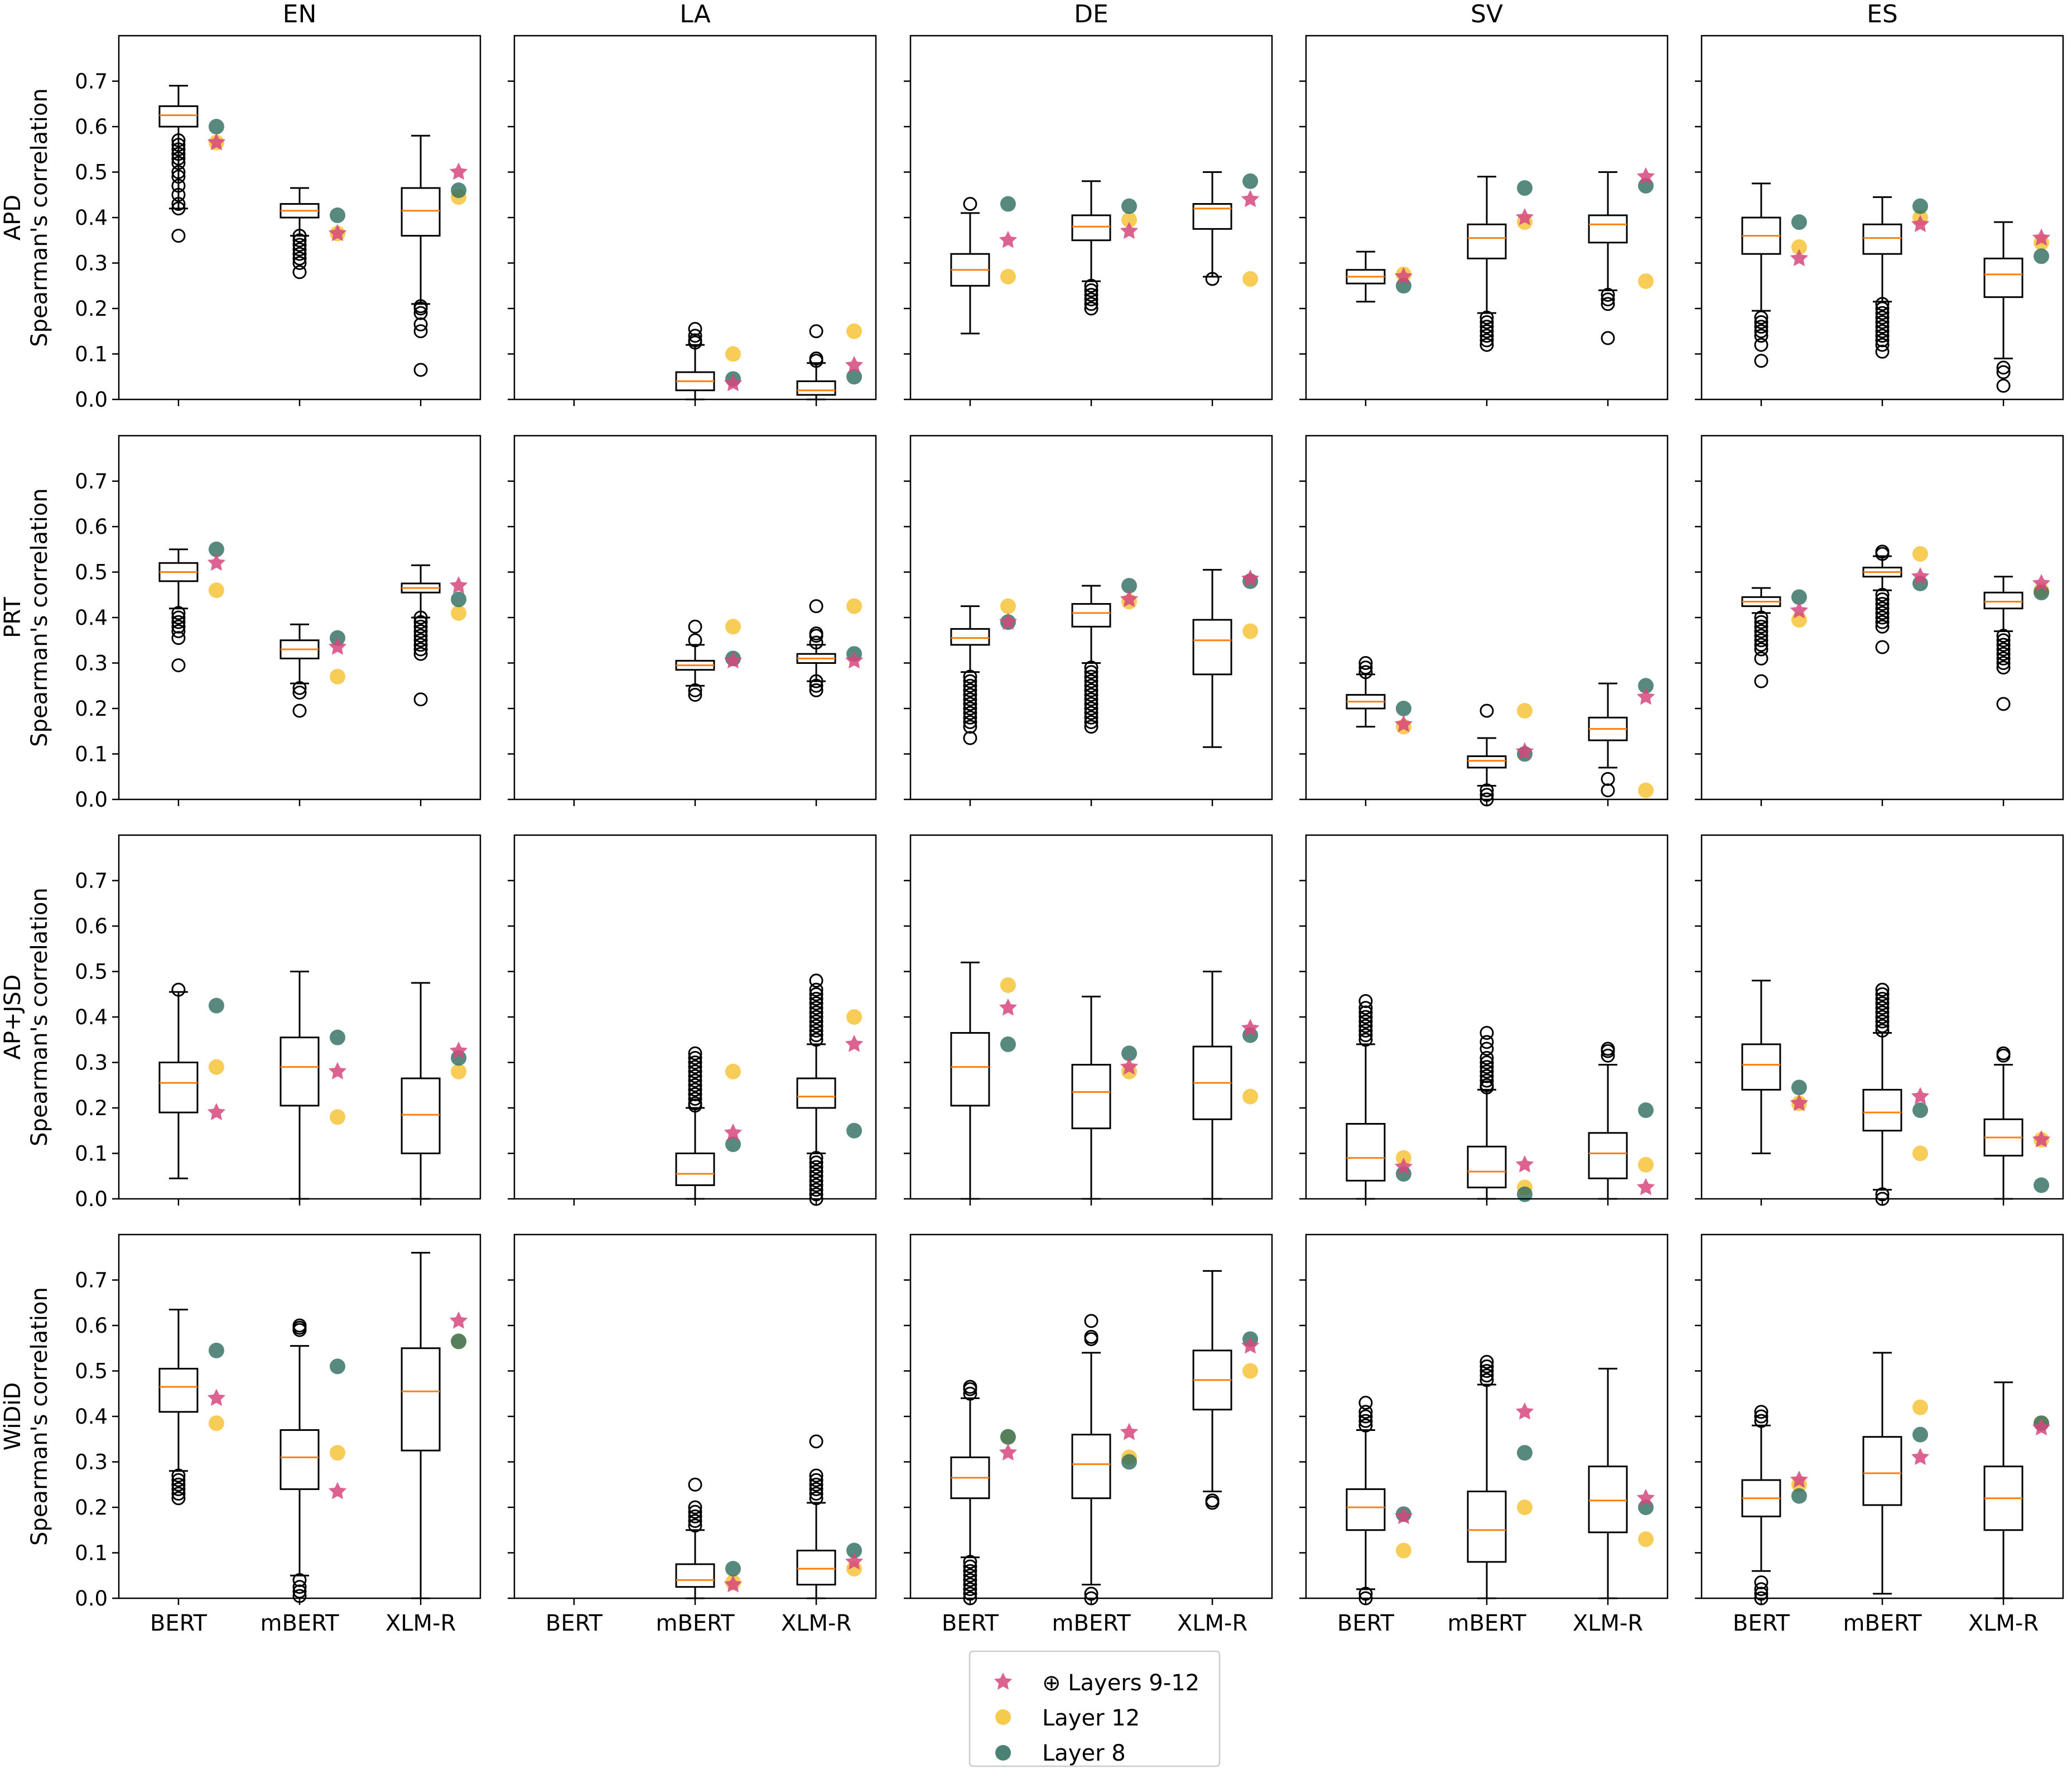  I want to click on column-title: EN, so click(300, 14).